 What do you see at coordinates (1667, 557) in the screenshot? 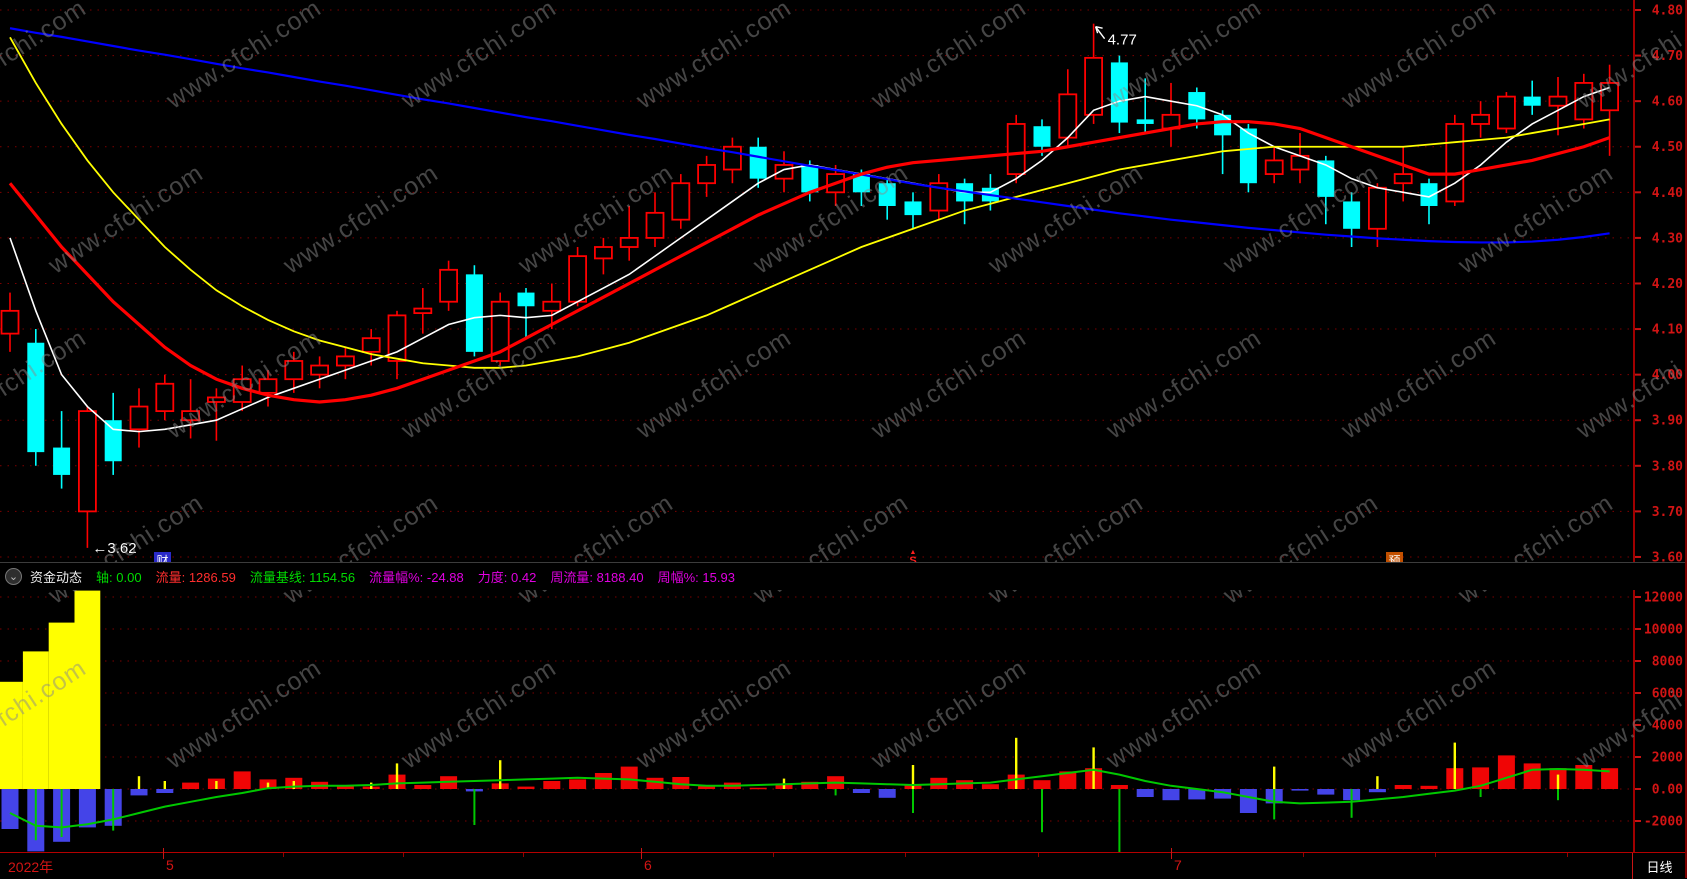
I see `price-axis-label: 3.60` at bounding box center [1667, 557].